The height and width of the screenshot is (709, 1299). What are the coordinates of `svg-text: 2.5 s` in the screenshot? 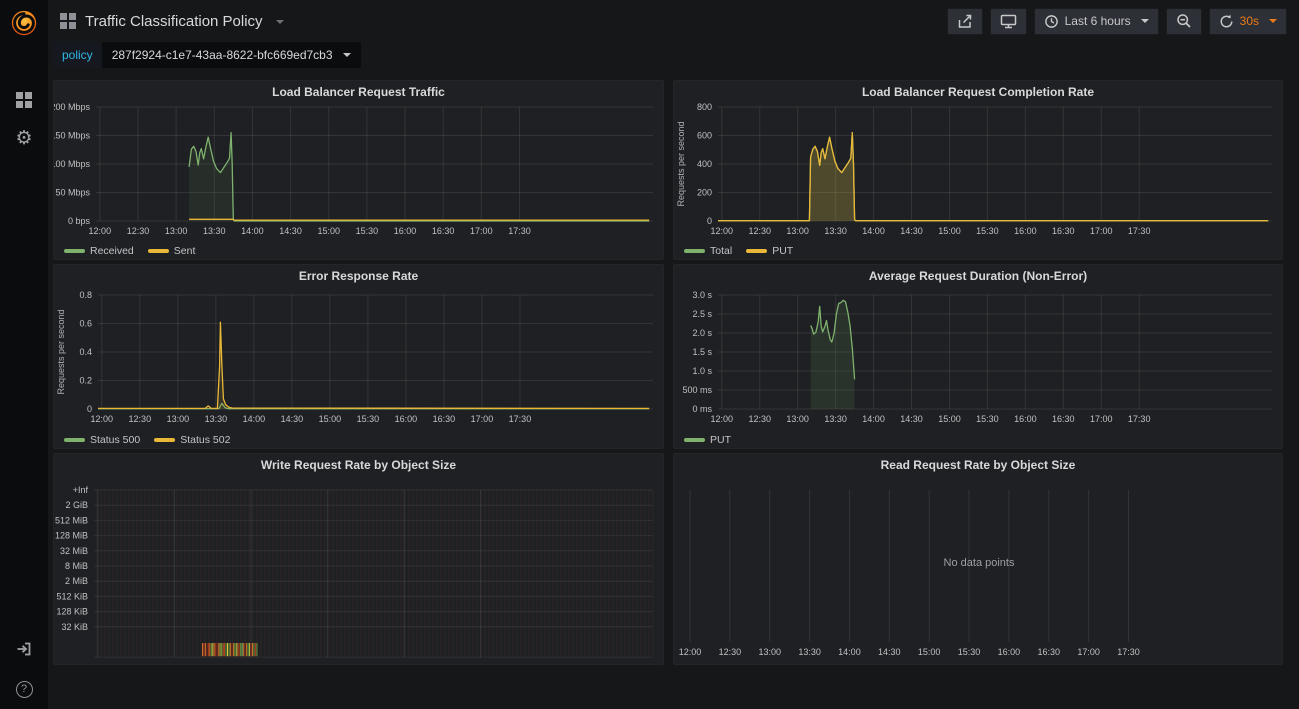 It's located at (702, 314).